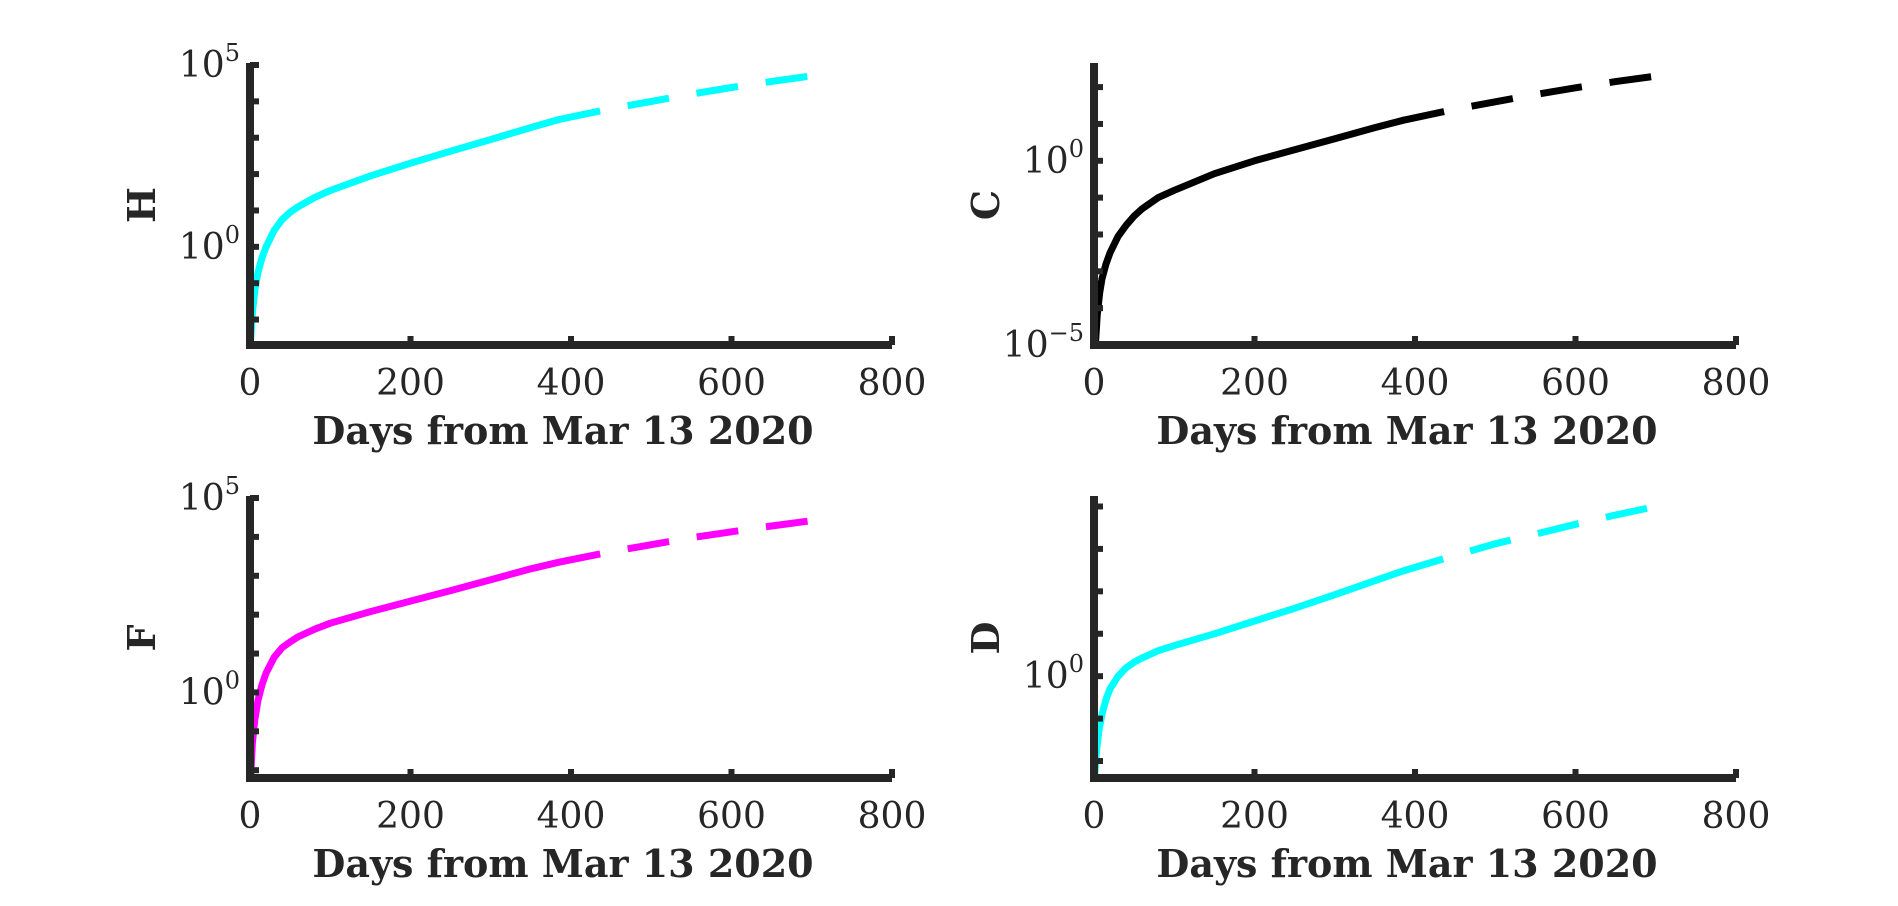  What do you see at coordinates (562, 863) in the screenshot?
I see `x-axis-label-f: Days from Mar 13 2020` at bounding box center [562, 863].